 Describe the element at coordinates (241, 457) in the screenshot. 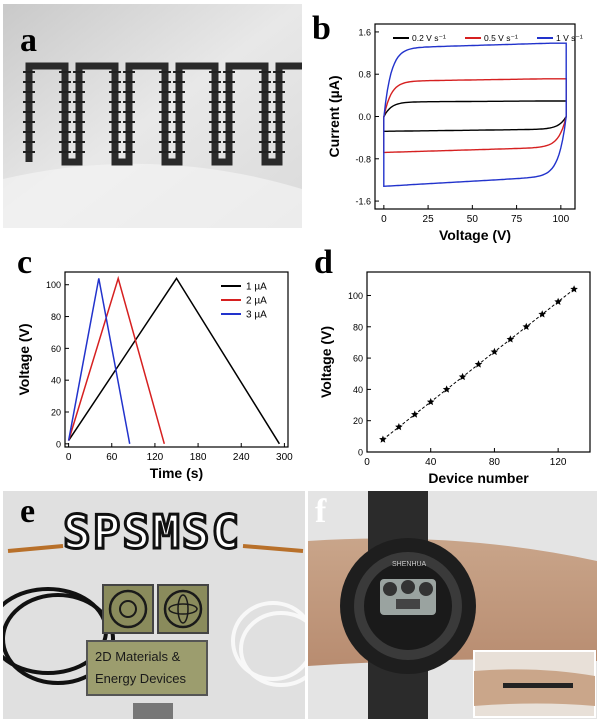

I see `x-tick-label: 240` at that location.